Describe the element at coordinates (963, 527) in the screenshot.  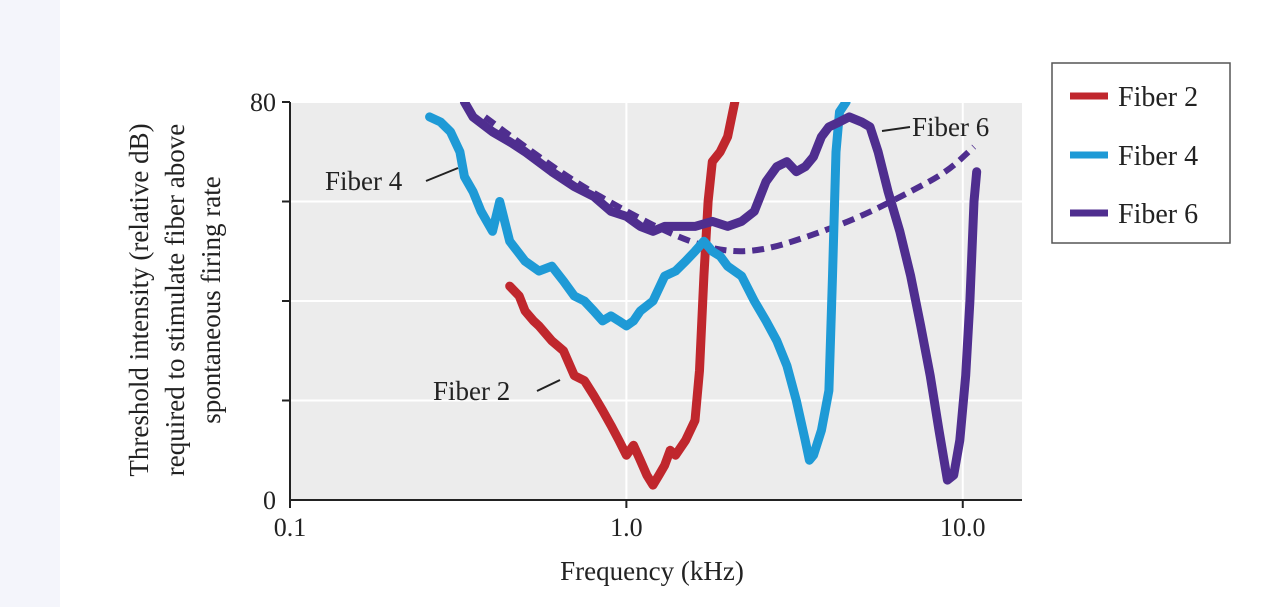
I see `x-tick-label: 10.0` at that location.